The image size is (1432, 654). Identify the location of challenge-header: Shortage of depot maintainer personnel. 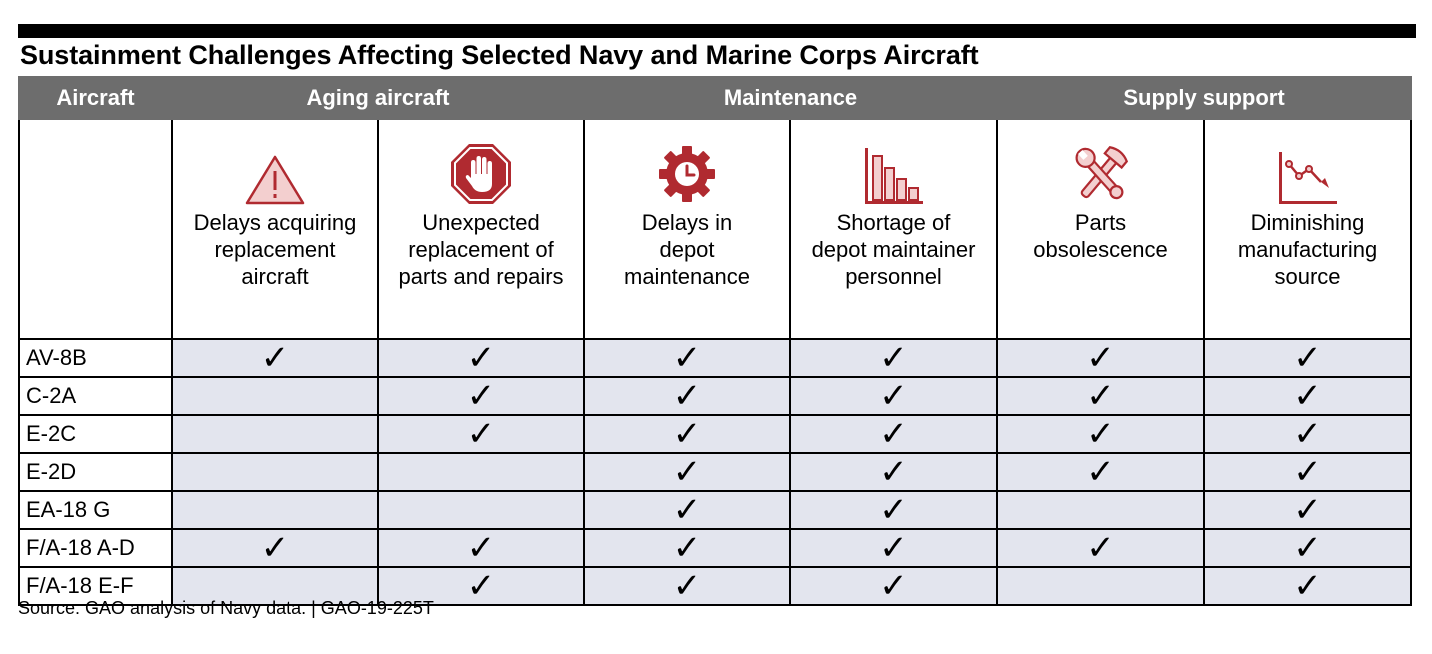
(893, 229).